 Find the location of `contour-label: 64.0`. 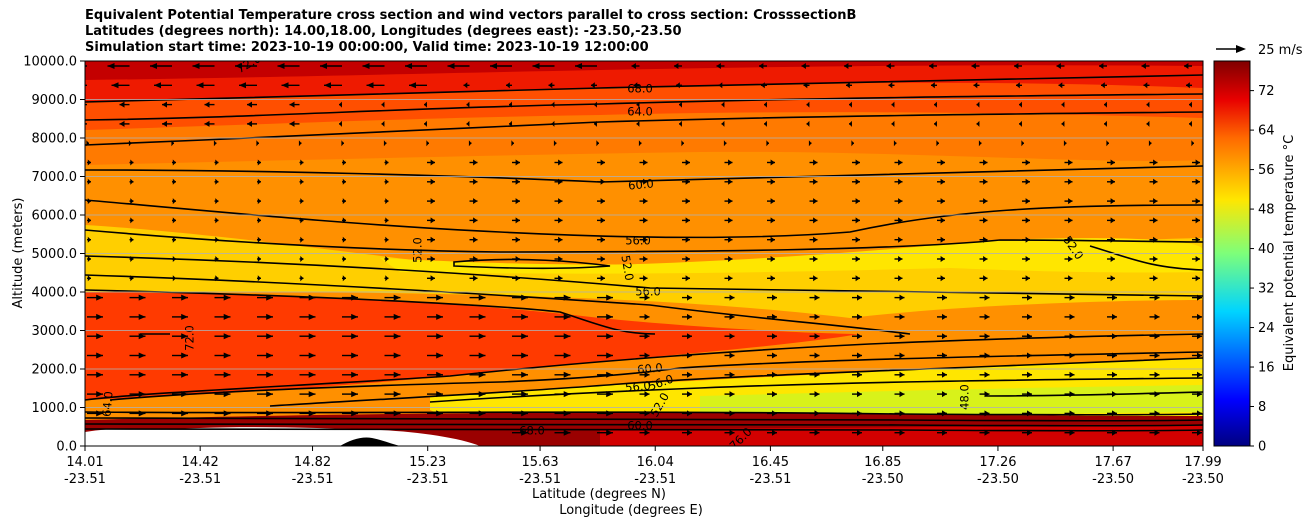

contour-label: 64.0 is located at coordinates (107, 404).